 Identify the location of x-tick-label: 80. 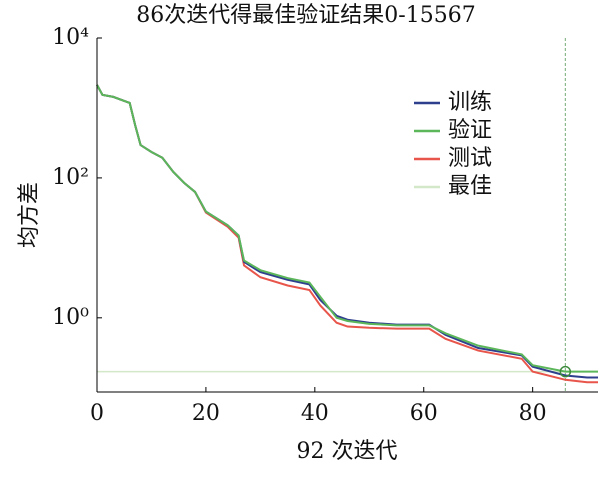
(533, 413).